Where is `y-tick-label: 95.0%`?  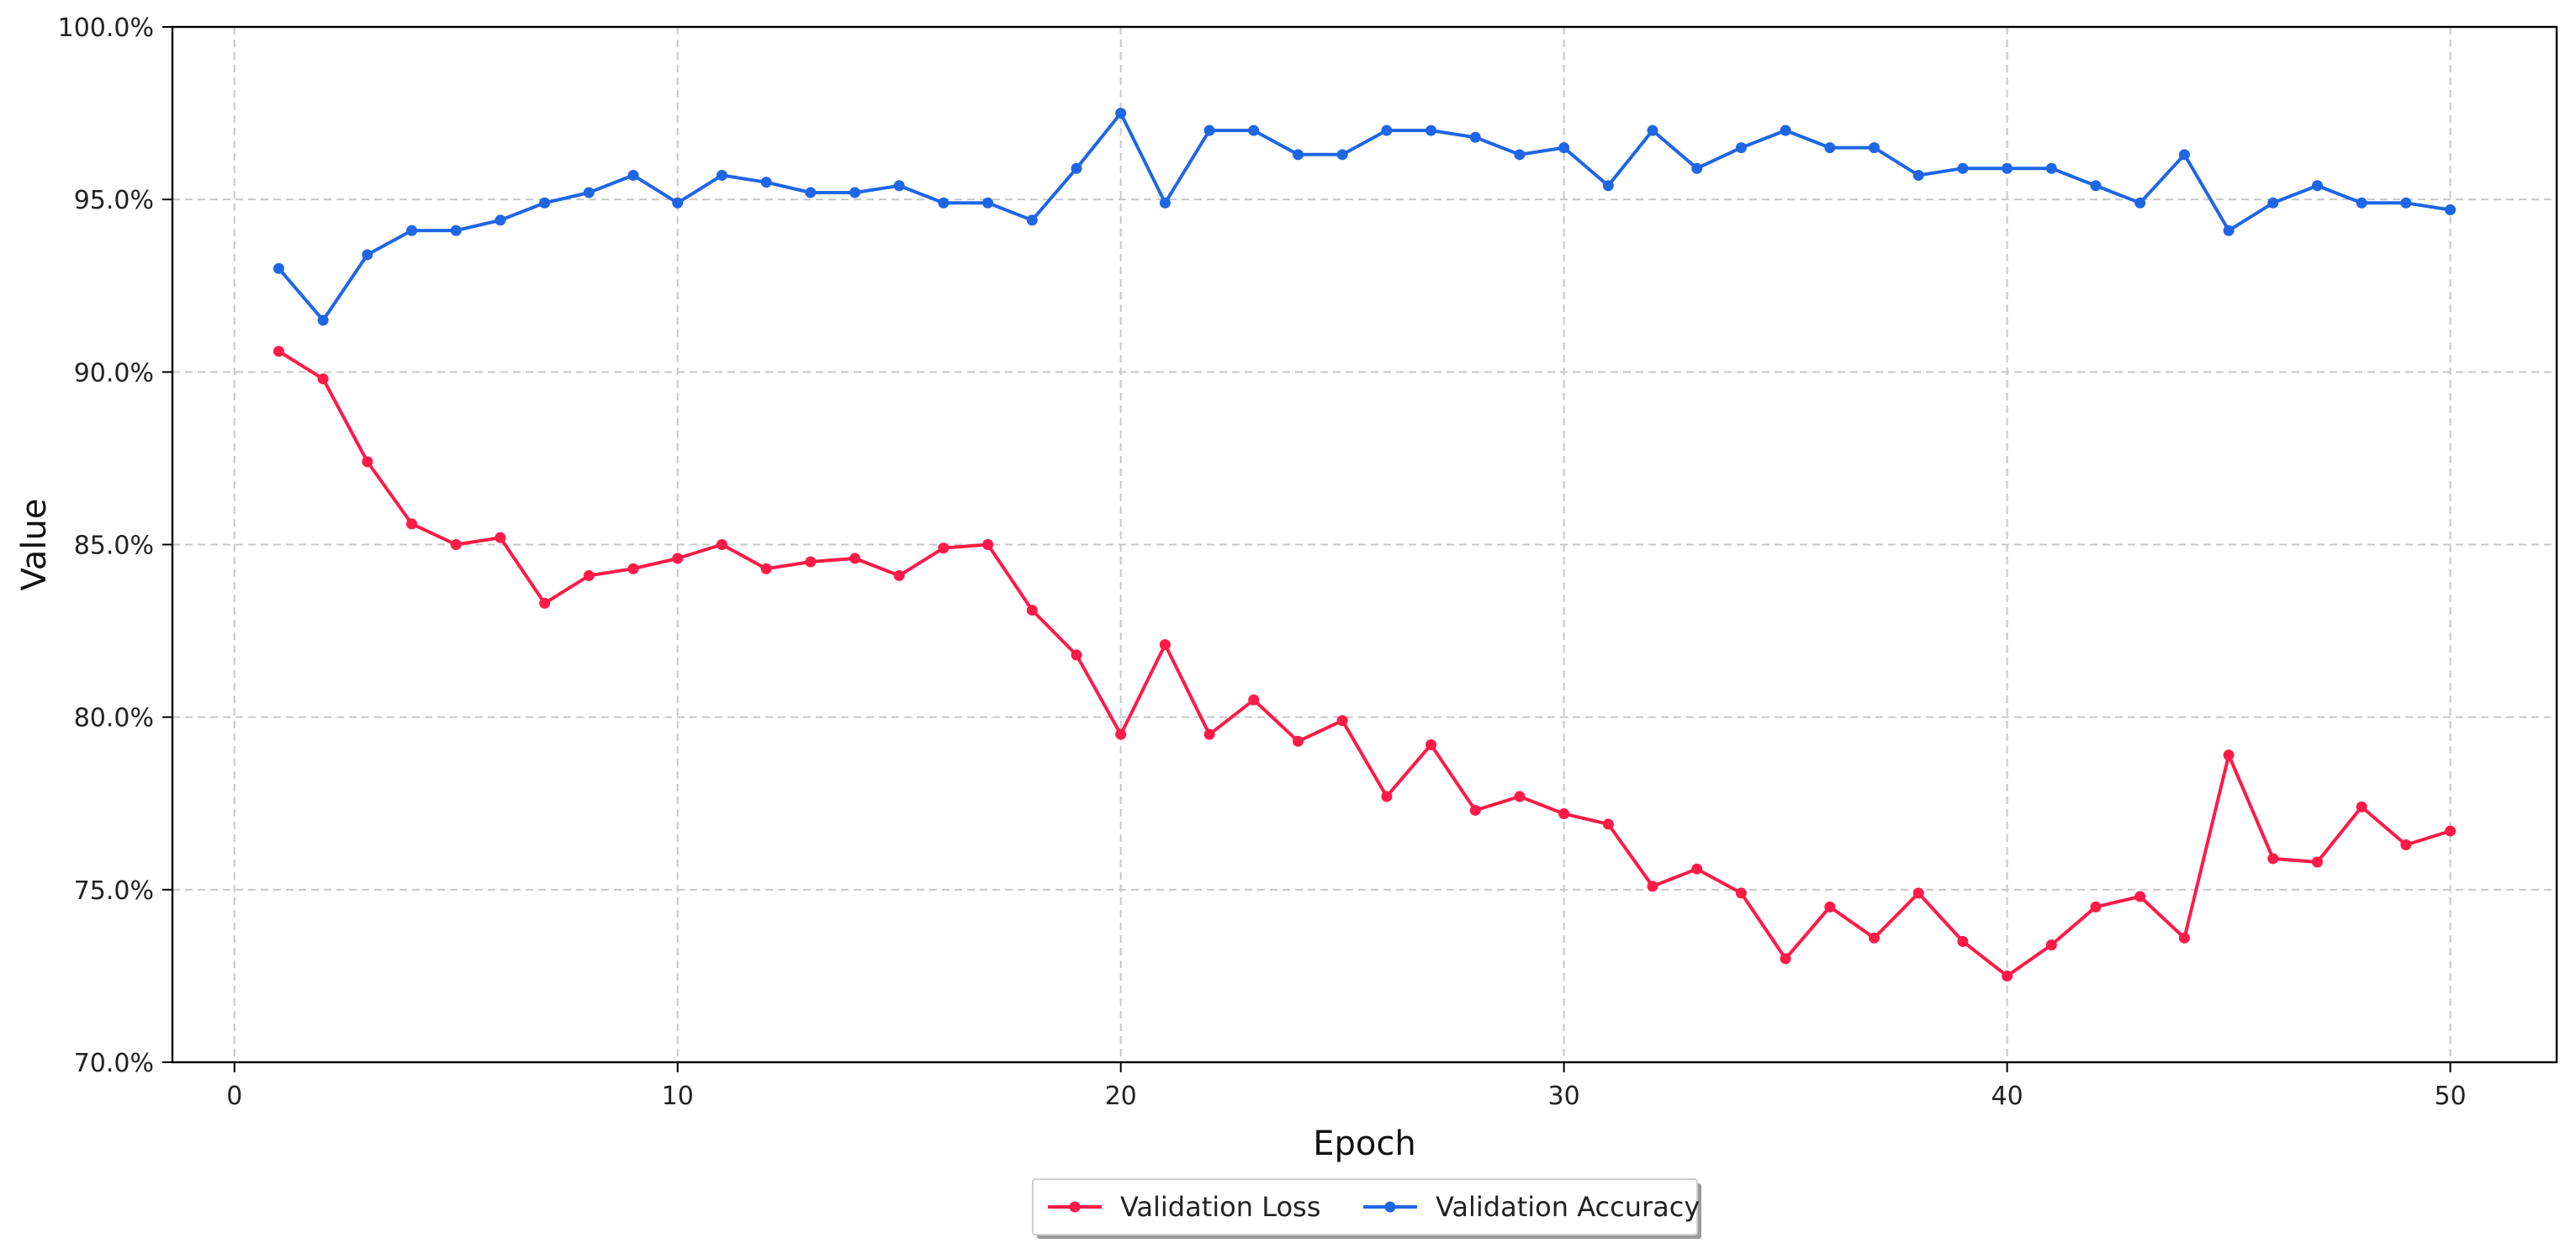
y-tick-label: 95.0% is located at coordinates (114, 200).